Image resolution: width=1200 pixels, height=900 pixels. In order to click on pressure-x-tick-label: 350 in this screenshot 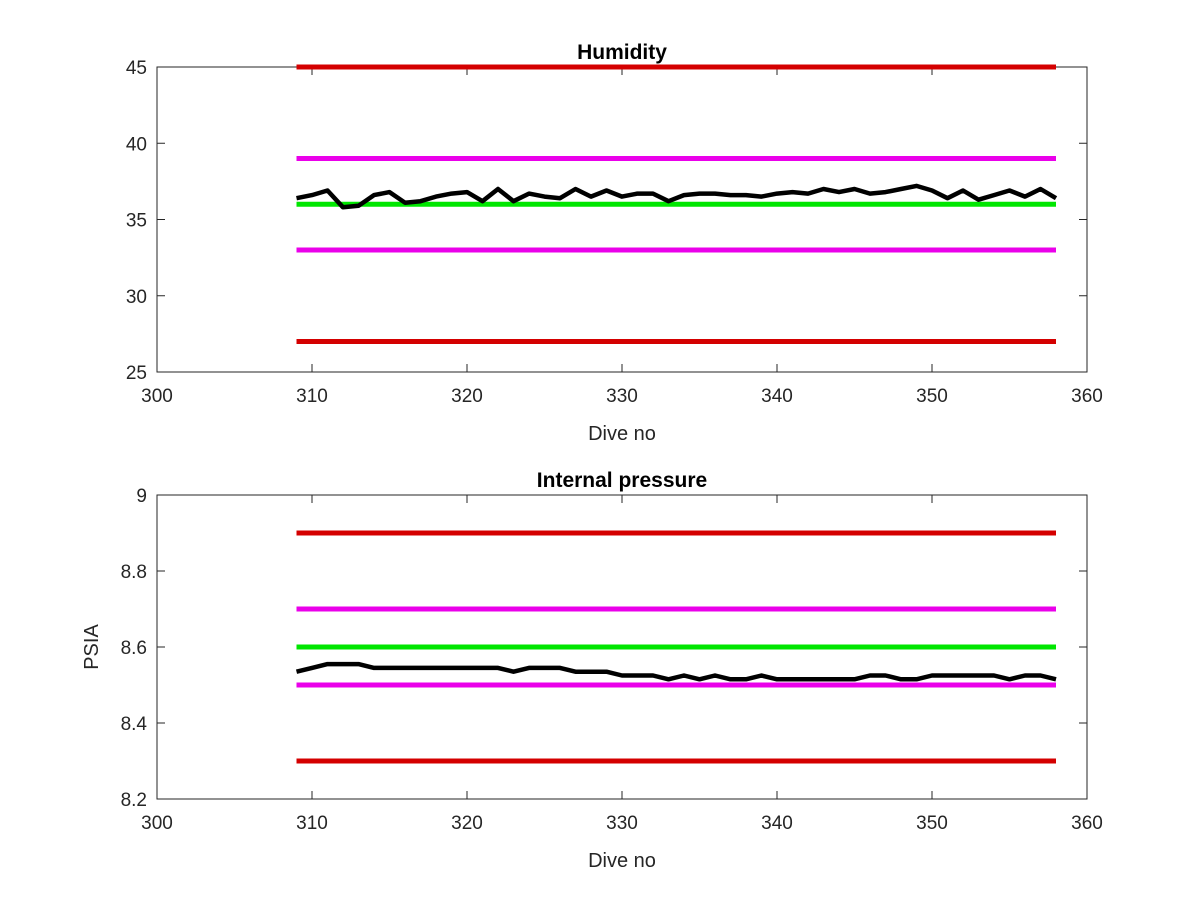, I will do `click(932, 823)`.